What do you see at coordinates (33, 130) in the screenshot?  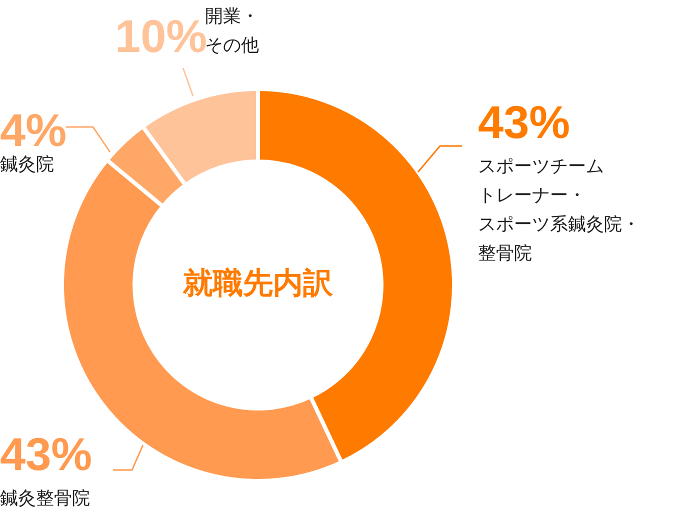 I see `data-label: 4%` at bounding box center [33, 130].